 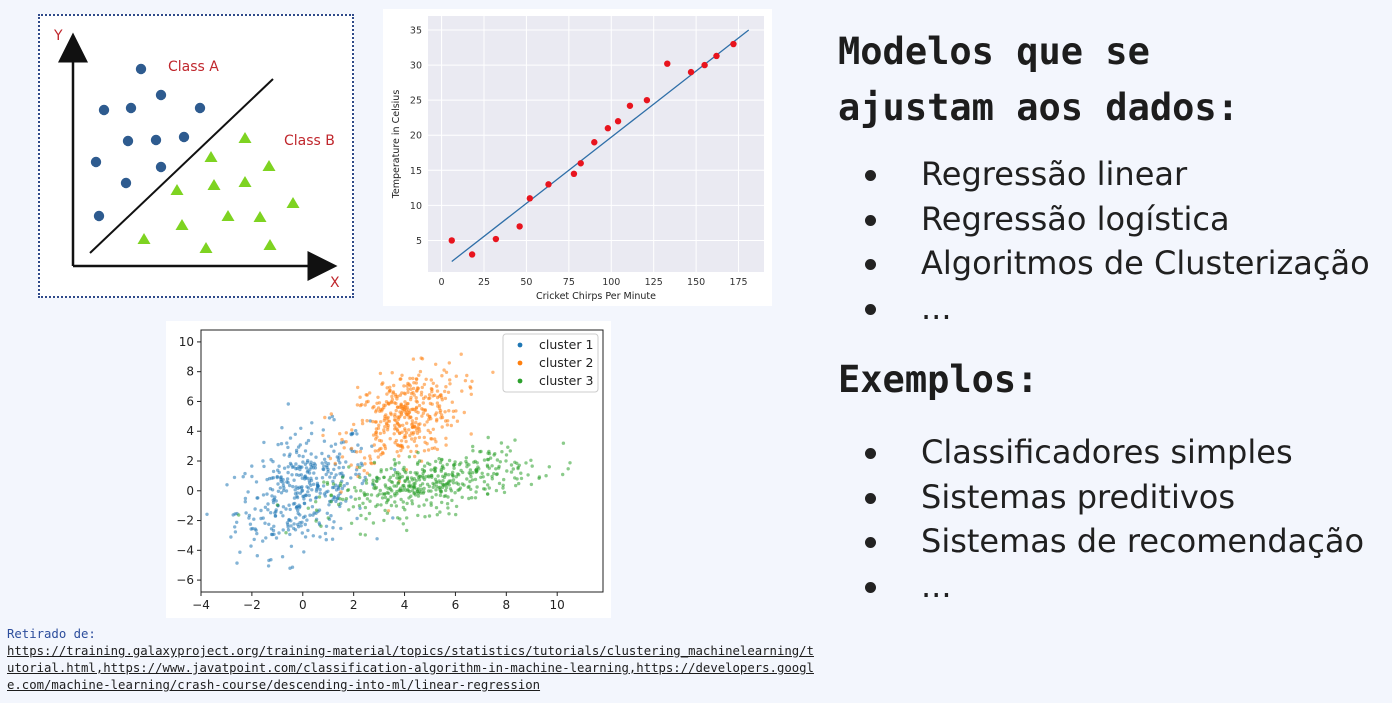 What do you see at coordinates (335, 283) in the screenshot?
I see `x-axis-label: X` at bounding box center [335, 283].